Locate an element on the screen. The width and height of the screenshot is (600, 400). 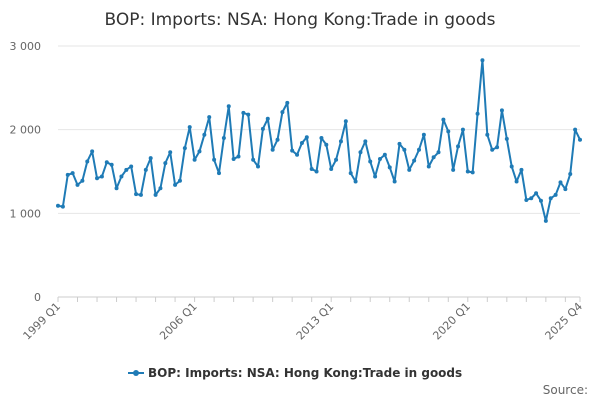
x-tick-label: 1999 Q1 is located at coordinates (42, 321).